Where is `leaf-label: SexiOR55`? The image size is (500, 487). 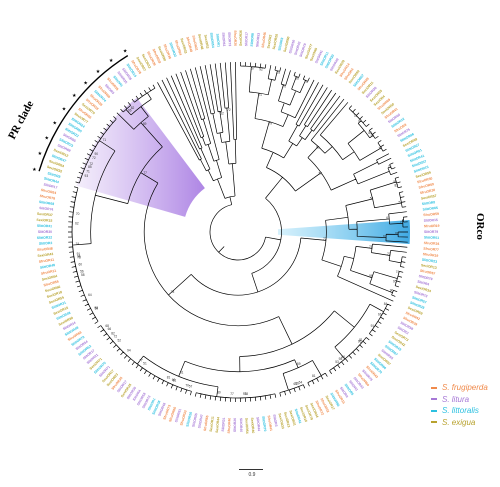 leaf-label: SexiOR55 is located at coordinates (56, 299).